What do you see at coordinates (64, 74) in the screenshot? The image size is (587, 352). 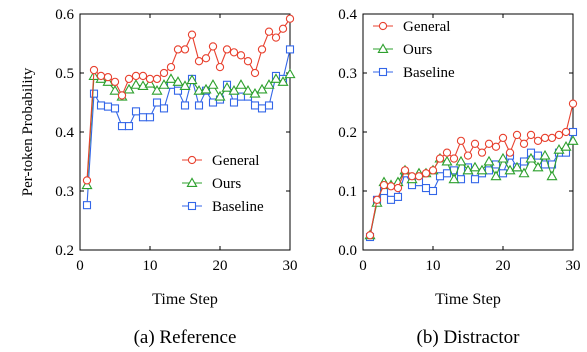 I see `y-tick-label: 0.5` at bounding box center [64, 74].